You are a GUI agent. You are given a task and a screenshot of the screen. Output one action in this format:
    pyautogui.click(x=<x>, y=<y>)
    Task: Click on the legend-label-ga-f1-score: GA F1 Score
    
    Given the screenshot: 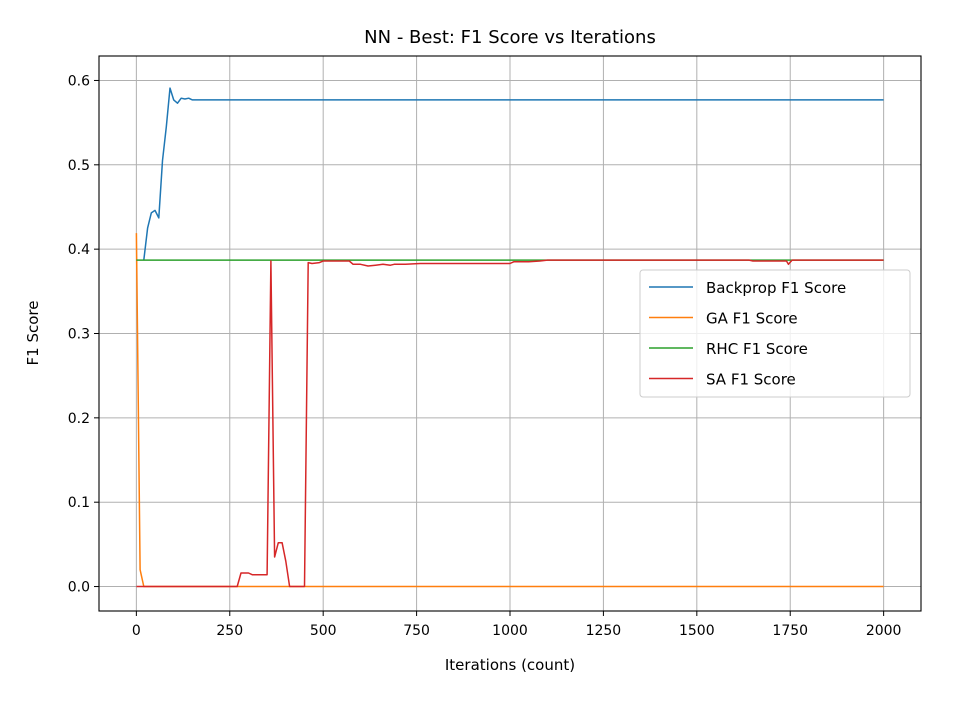 What is the action you would take?
    pyautogui.click(x=752, y=319)
    